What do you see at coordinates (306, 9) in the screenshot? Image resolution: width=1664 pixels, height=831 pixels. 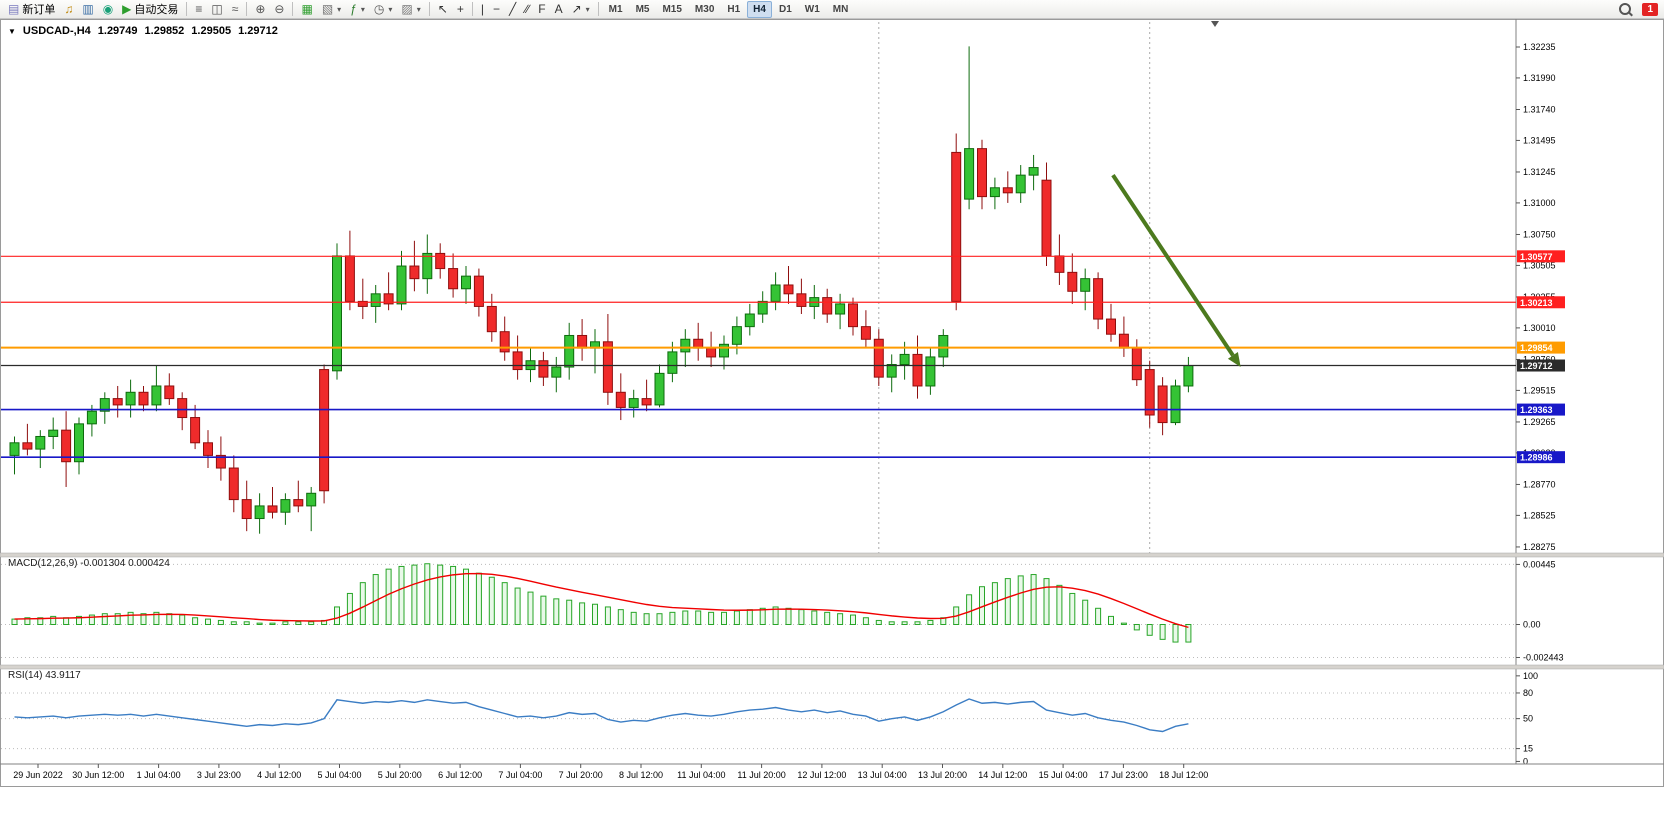 I see `tile-windows-button: ▦` at bounding box center [306, 9].